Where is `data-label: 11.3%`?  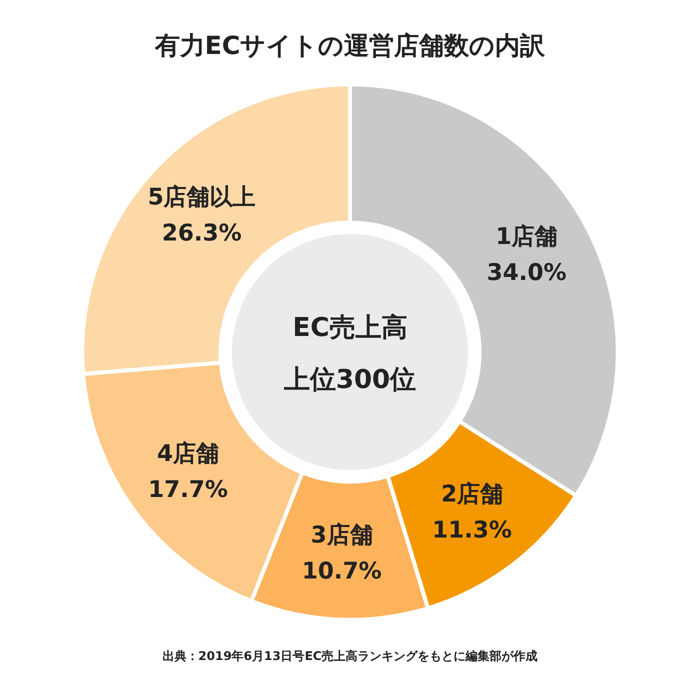 data-label: 11.3% is located at coordinates (472, 531).